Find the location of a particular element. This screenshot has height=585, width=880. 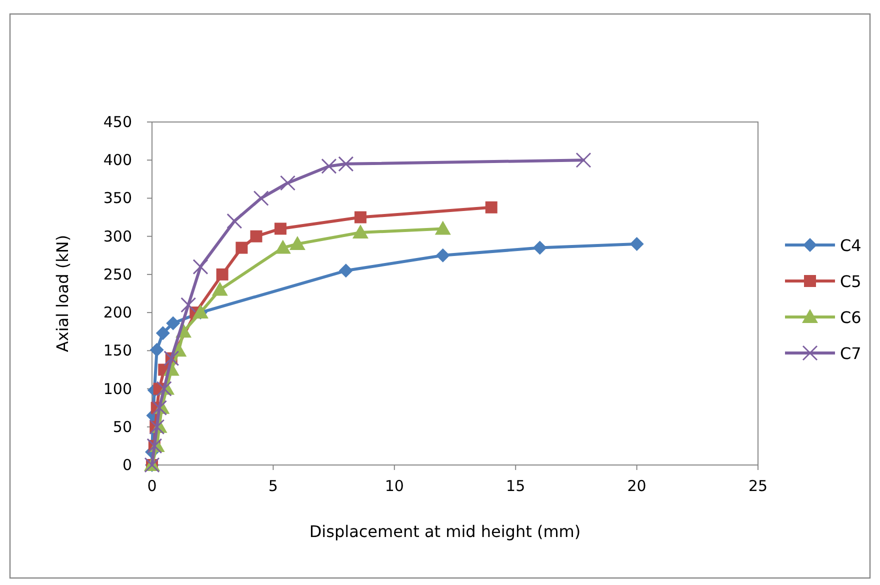

x-tick-label: 25 is located at coordinates (758, 486).